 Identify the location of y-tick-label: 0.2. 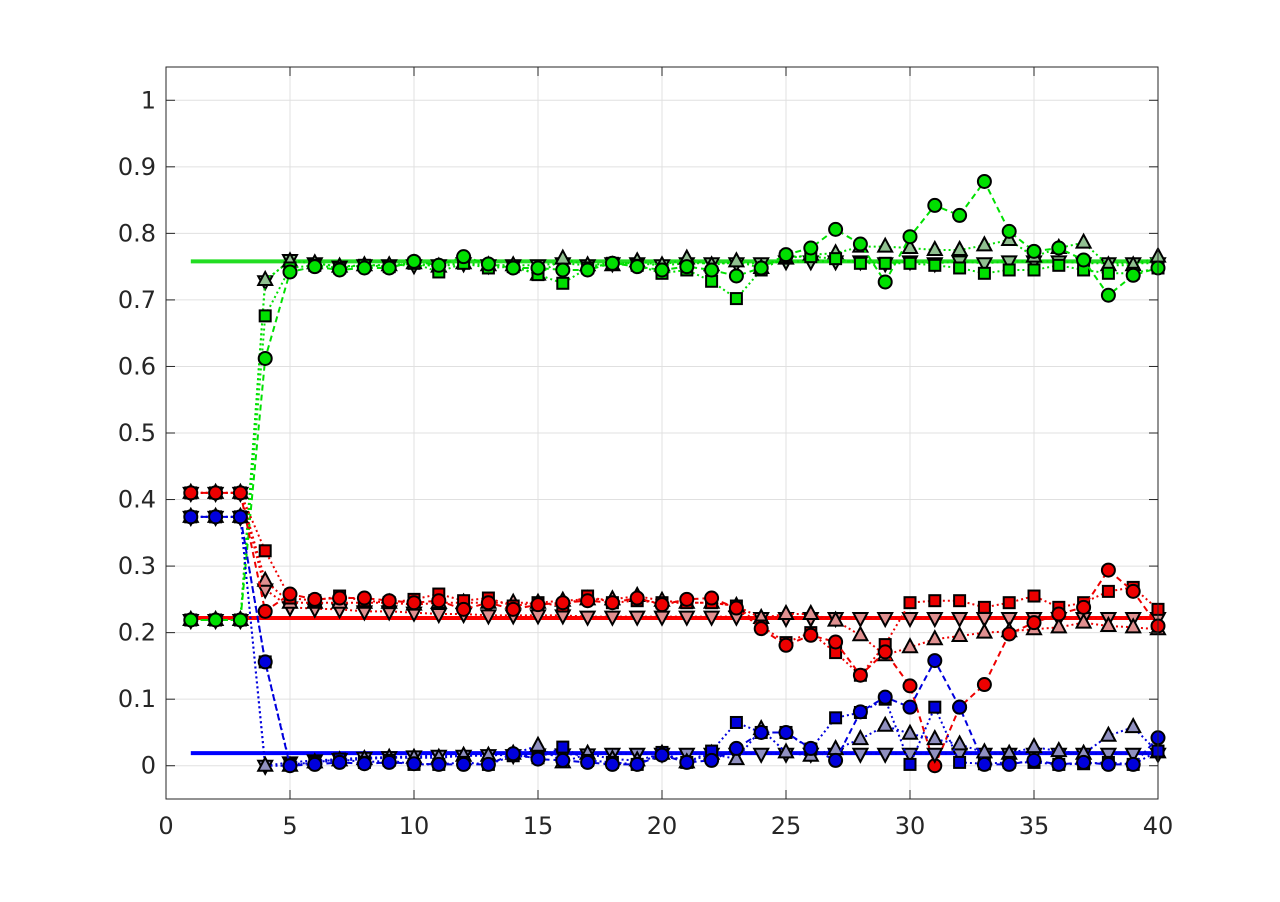
(137, 633).